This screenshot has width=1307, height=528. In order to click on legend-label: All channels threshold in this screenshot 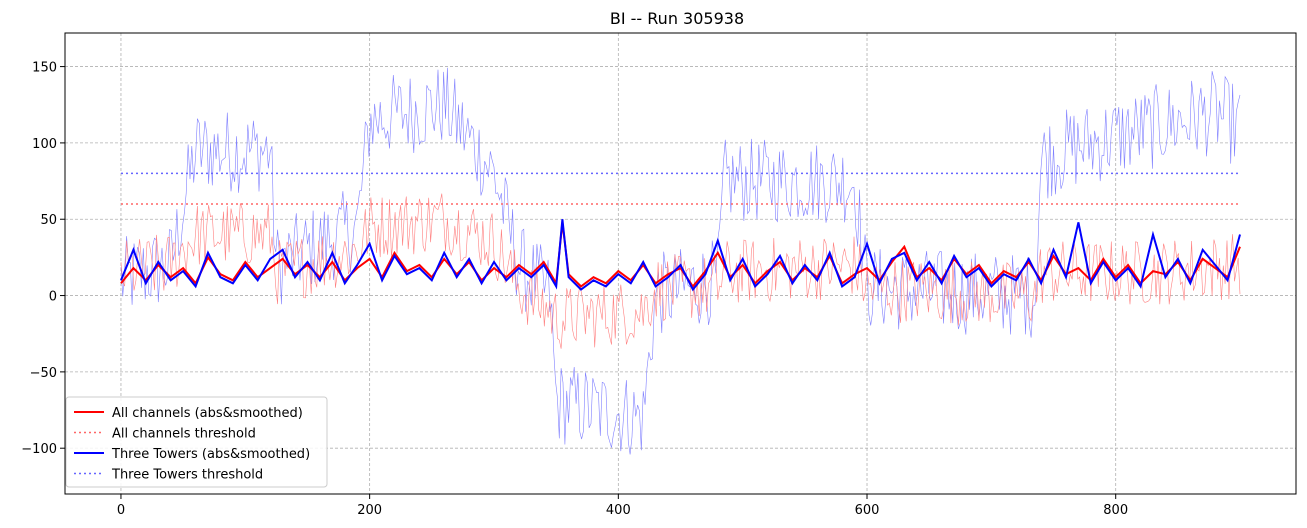, I will do `click(184, 434)`.